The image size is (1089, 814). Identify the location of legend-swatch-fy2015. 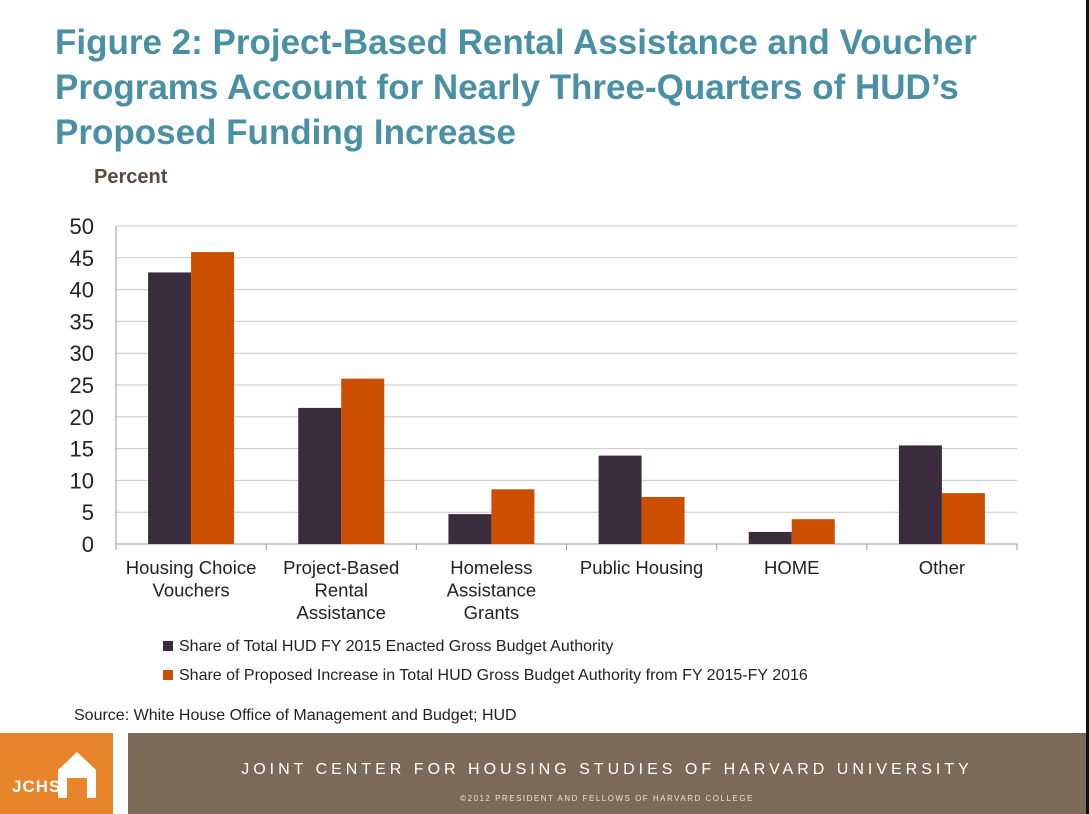
(168, 646).